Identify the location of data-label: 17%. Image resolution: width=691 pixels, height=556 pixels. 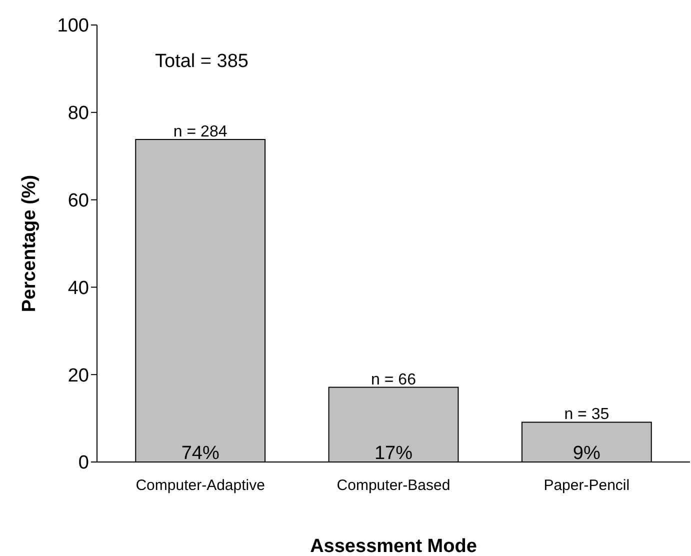
(393, 453).